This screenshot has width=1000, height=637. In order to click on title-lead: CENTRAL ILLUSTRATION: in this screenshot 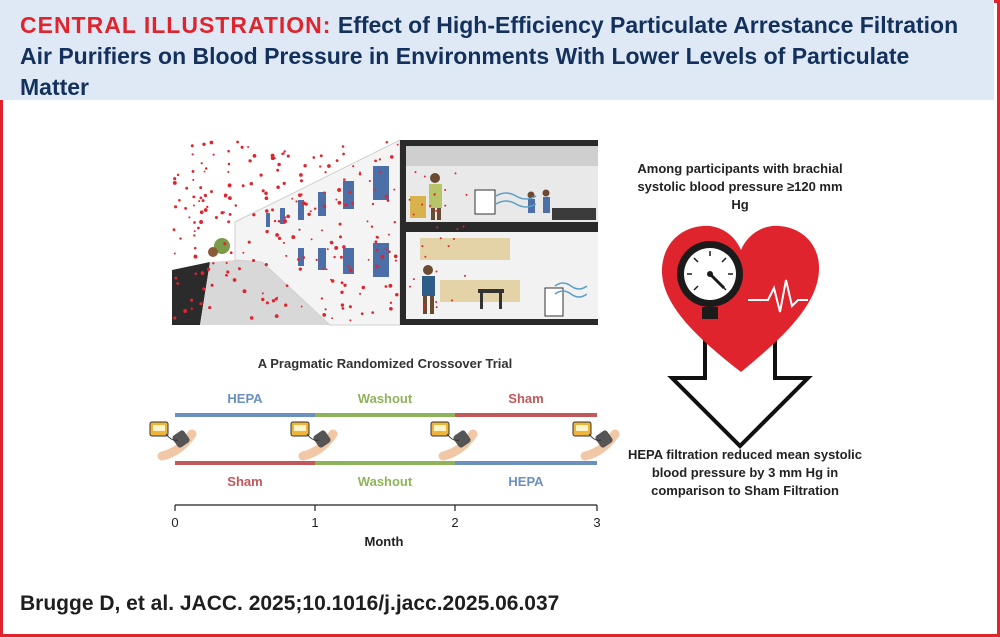, I will do `click(176, 25)`.